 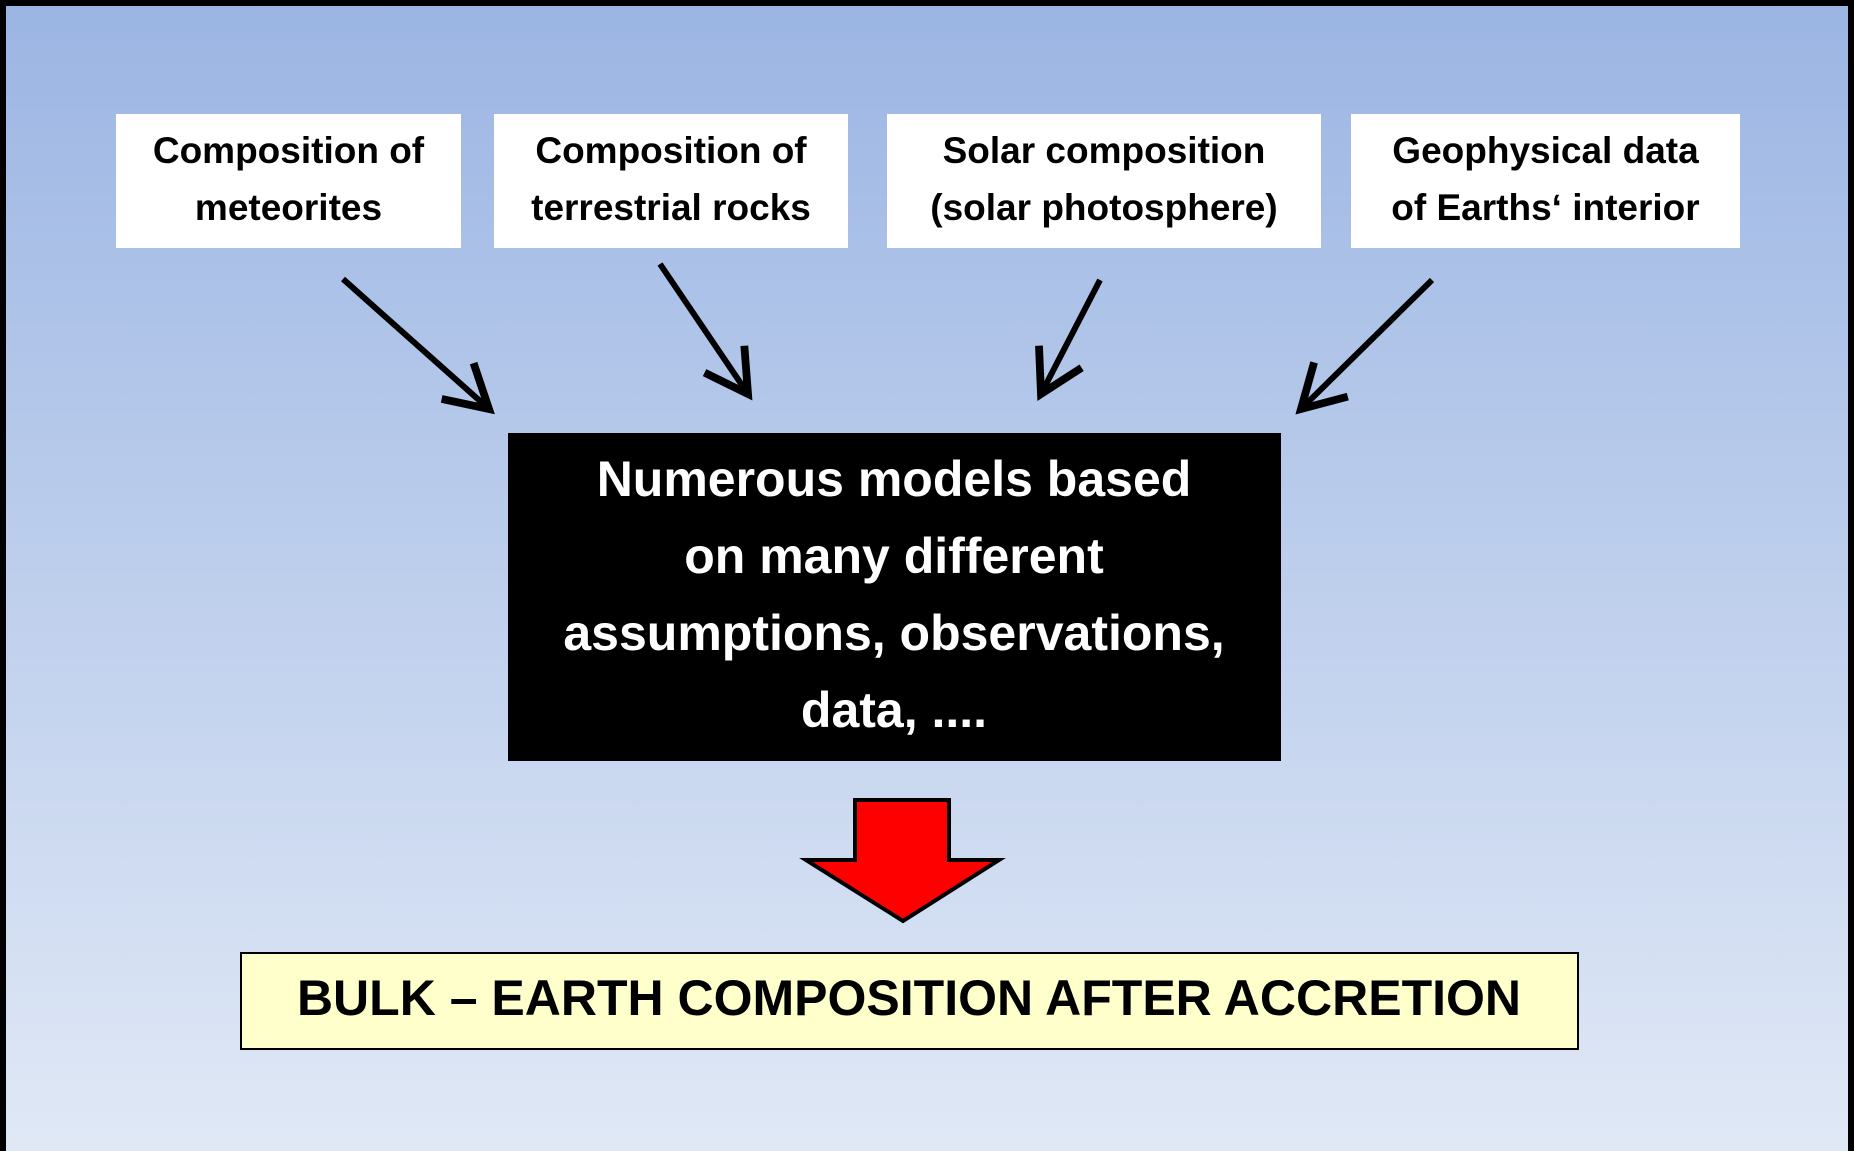 What do you see at coordinates (671, 207) in the screenshot?
I see `text-line: terrestrial rocks` at bounding box center [671, 207].